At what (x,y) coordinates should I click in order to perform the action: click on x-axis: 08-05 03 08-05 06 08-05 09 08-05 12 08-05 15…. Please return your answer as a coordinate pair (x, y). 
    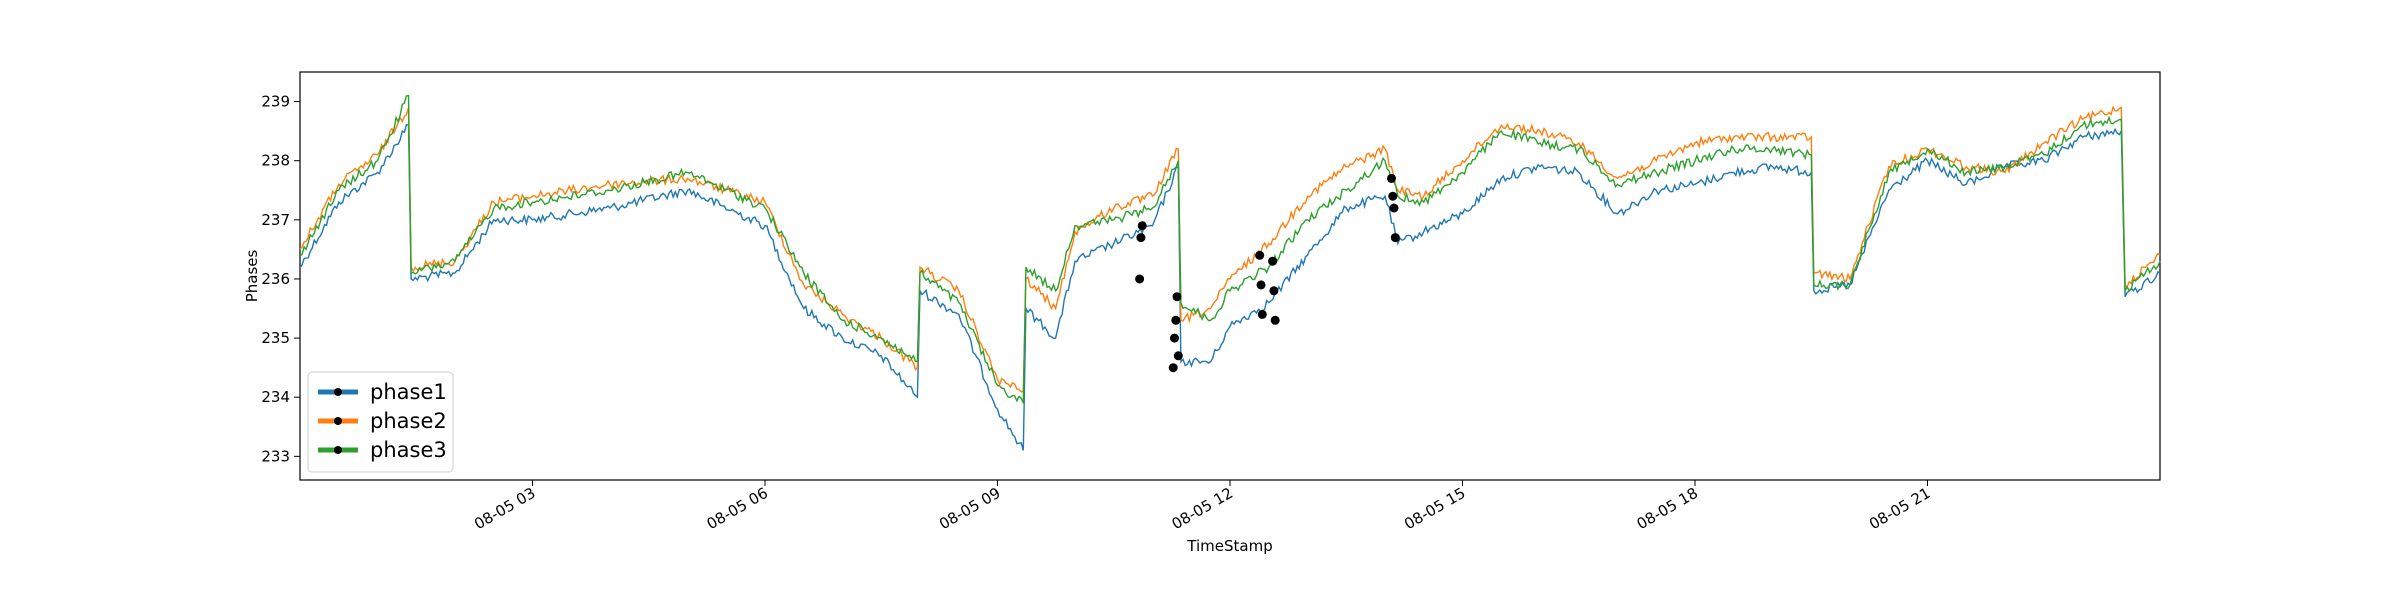
    Looking at the image, I should click on (1202, 506).